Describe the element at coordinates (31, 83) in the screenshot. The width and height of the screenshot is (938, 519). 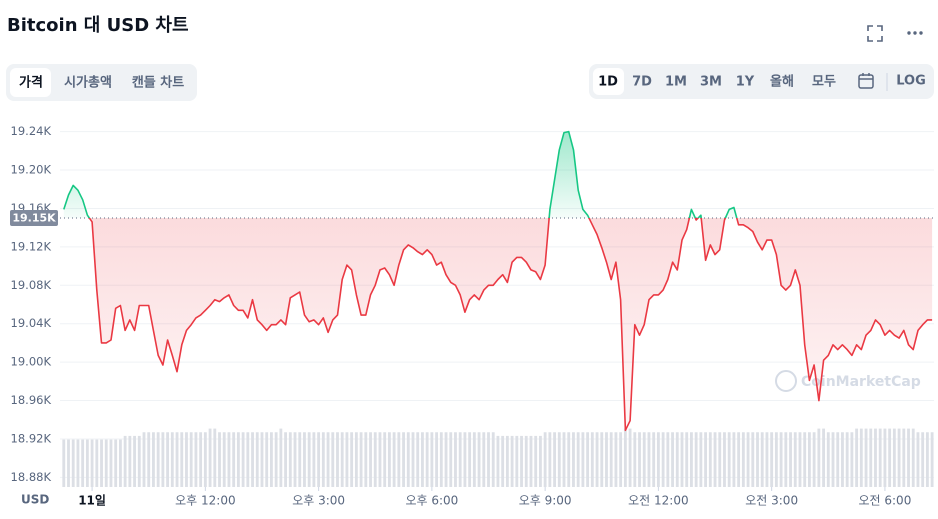
I see `tab: 가격` at that location.